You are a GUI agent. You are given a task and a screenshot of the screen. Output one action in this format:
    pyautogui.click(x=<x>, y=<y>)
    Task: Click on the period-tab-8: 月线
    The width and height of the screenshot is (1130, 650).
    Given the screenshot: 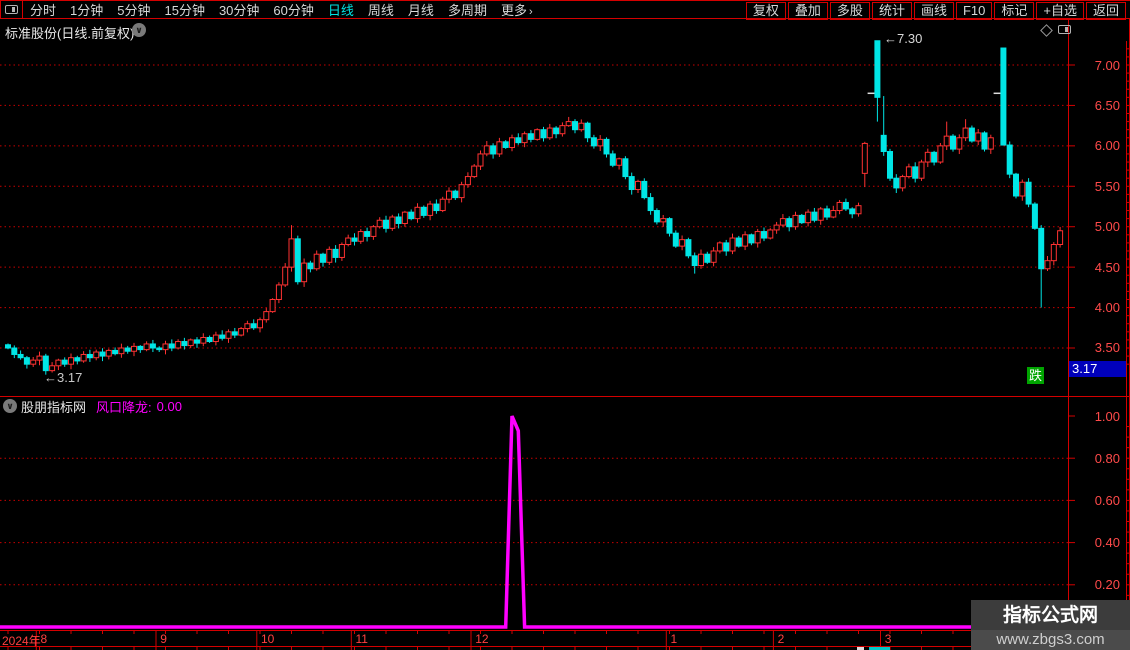 What is the action you would take?
    pyautogui.click(x=420, y=10)
    